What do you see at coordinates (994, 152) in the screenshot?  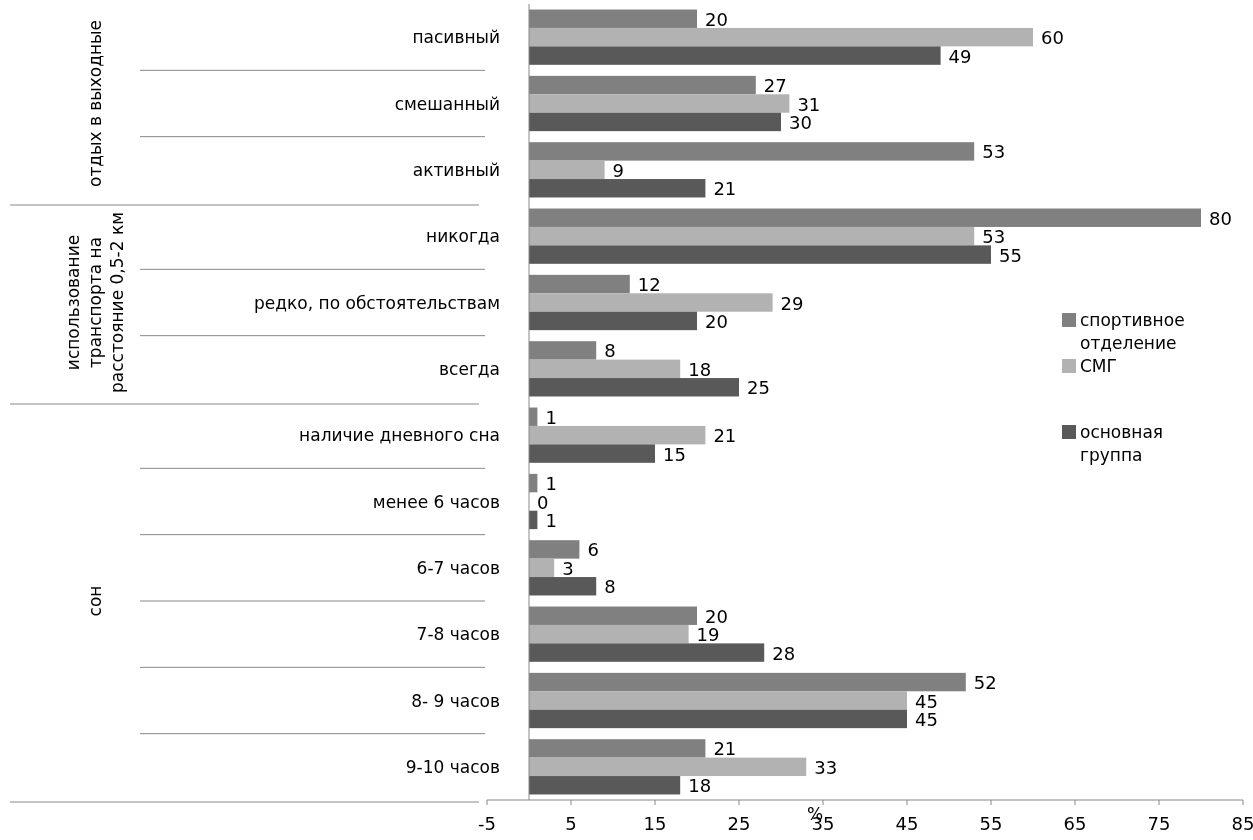 I see `data-label: 53` at bounding box center [994, 152].